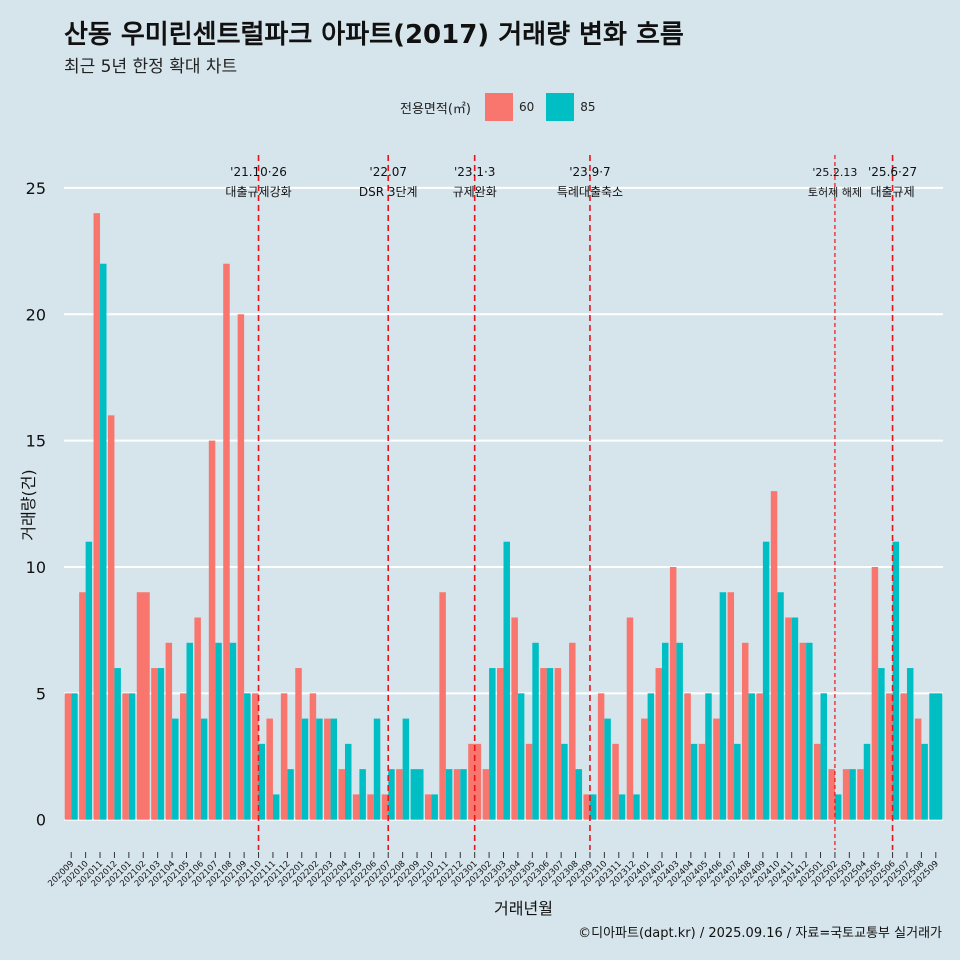  What do you see at coordinates (834, 172) in the screenshot?
I see `event-date-202502: '25.2.13` at bounding box center [834, 172].